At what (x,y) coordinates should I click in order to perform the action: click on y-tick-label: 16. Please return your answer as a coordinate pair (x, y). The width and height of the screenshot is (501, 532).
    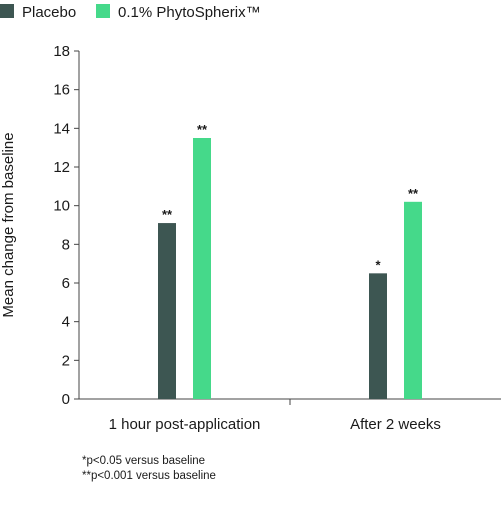
    Looking at the image, I should click on (61, 90).